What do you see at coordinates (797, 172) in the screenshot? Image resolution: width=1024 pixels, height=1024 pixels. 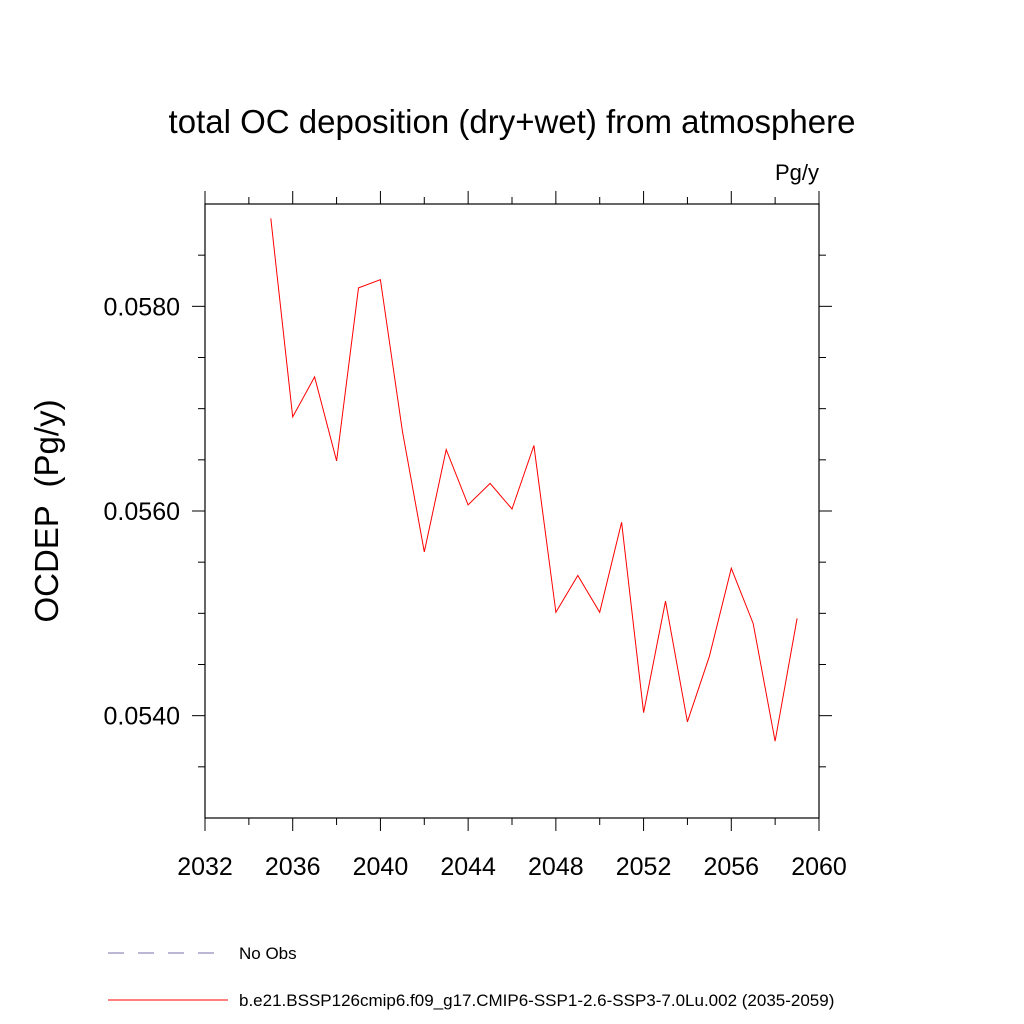 I see `units-label: Pg/y` at bounding box center [797, 172].